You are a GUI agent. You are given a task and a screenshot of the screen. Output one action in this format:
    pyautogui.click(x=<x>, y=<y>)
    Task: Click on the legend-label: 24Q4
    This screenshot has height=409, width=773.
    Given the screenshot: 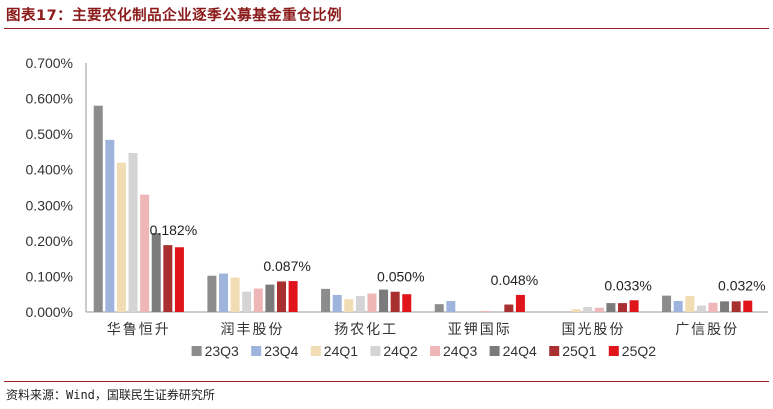 What is the action you would take?
    pyautogui.click(x=520, y=351)
    